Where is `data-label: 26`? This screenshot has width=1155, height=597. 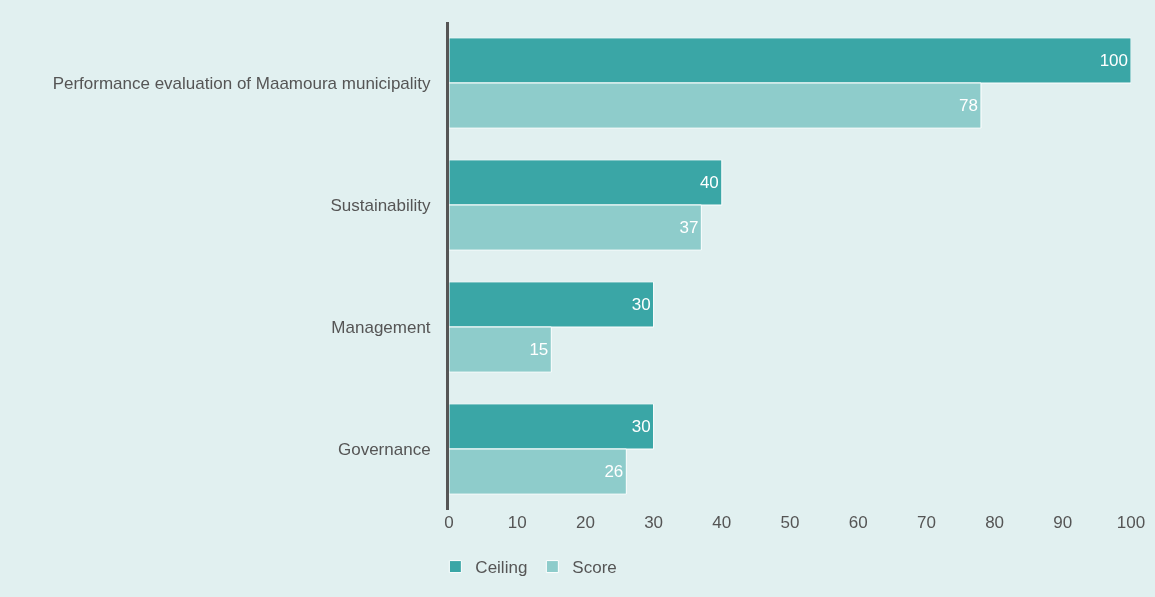
data-label: 26 is located at coordinates (614, 472).